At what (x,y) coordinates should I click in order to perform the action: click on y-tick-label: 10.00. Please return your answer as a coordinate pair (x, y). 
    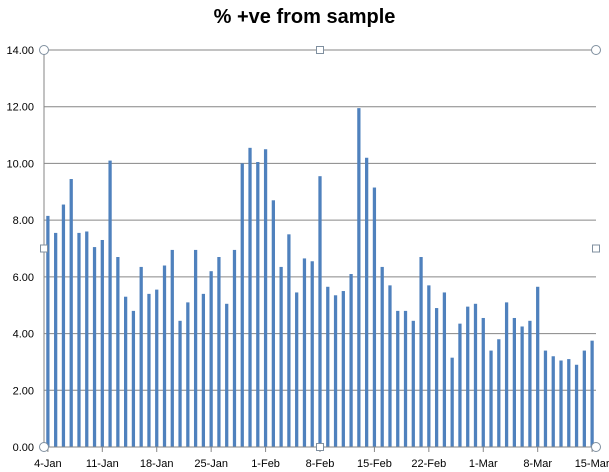
    Looking at the image, I should click on (20, 164).